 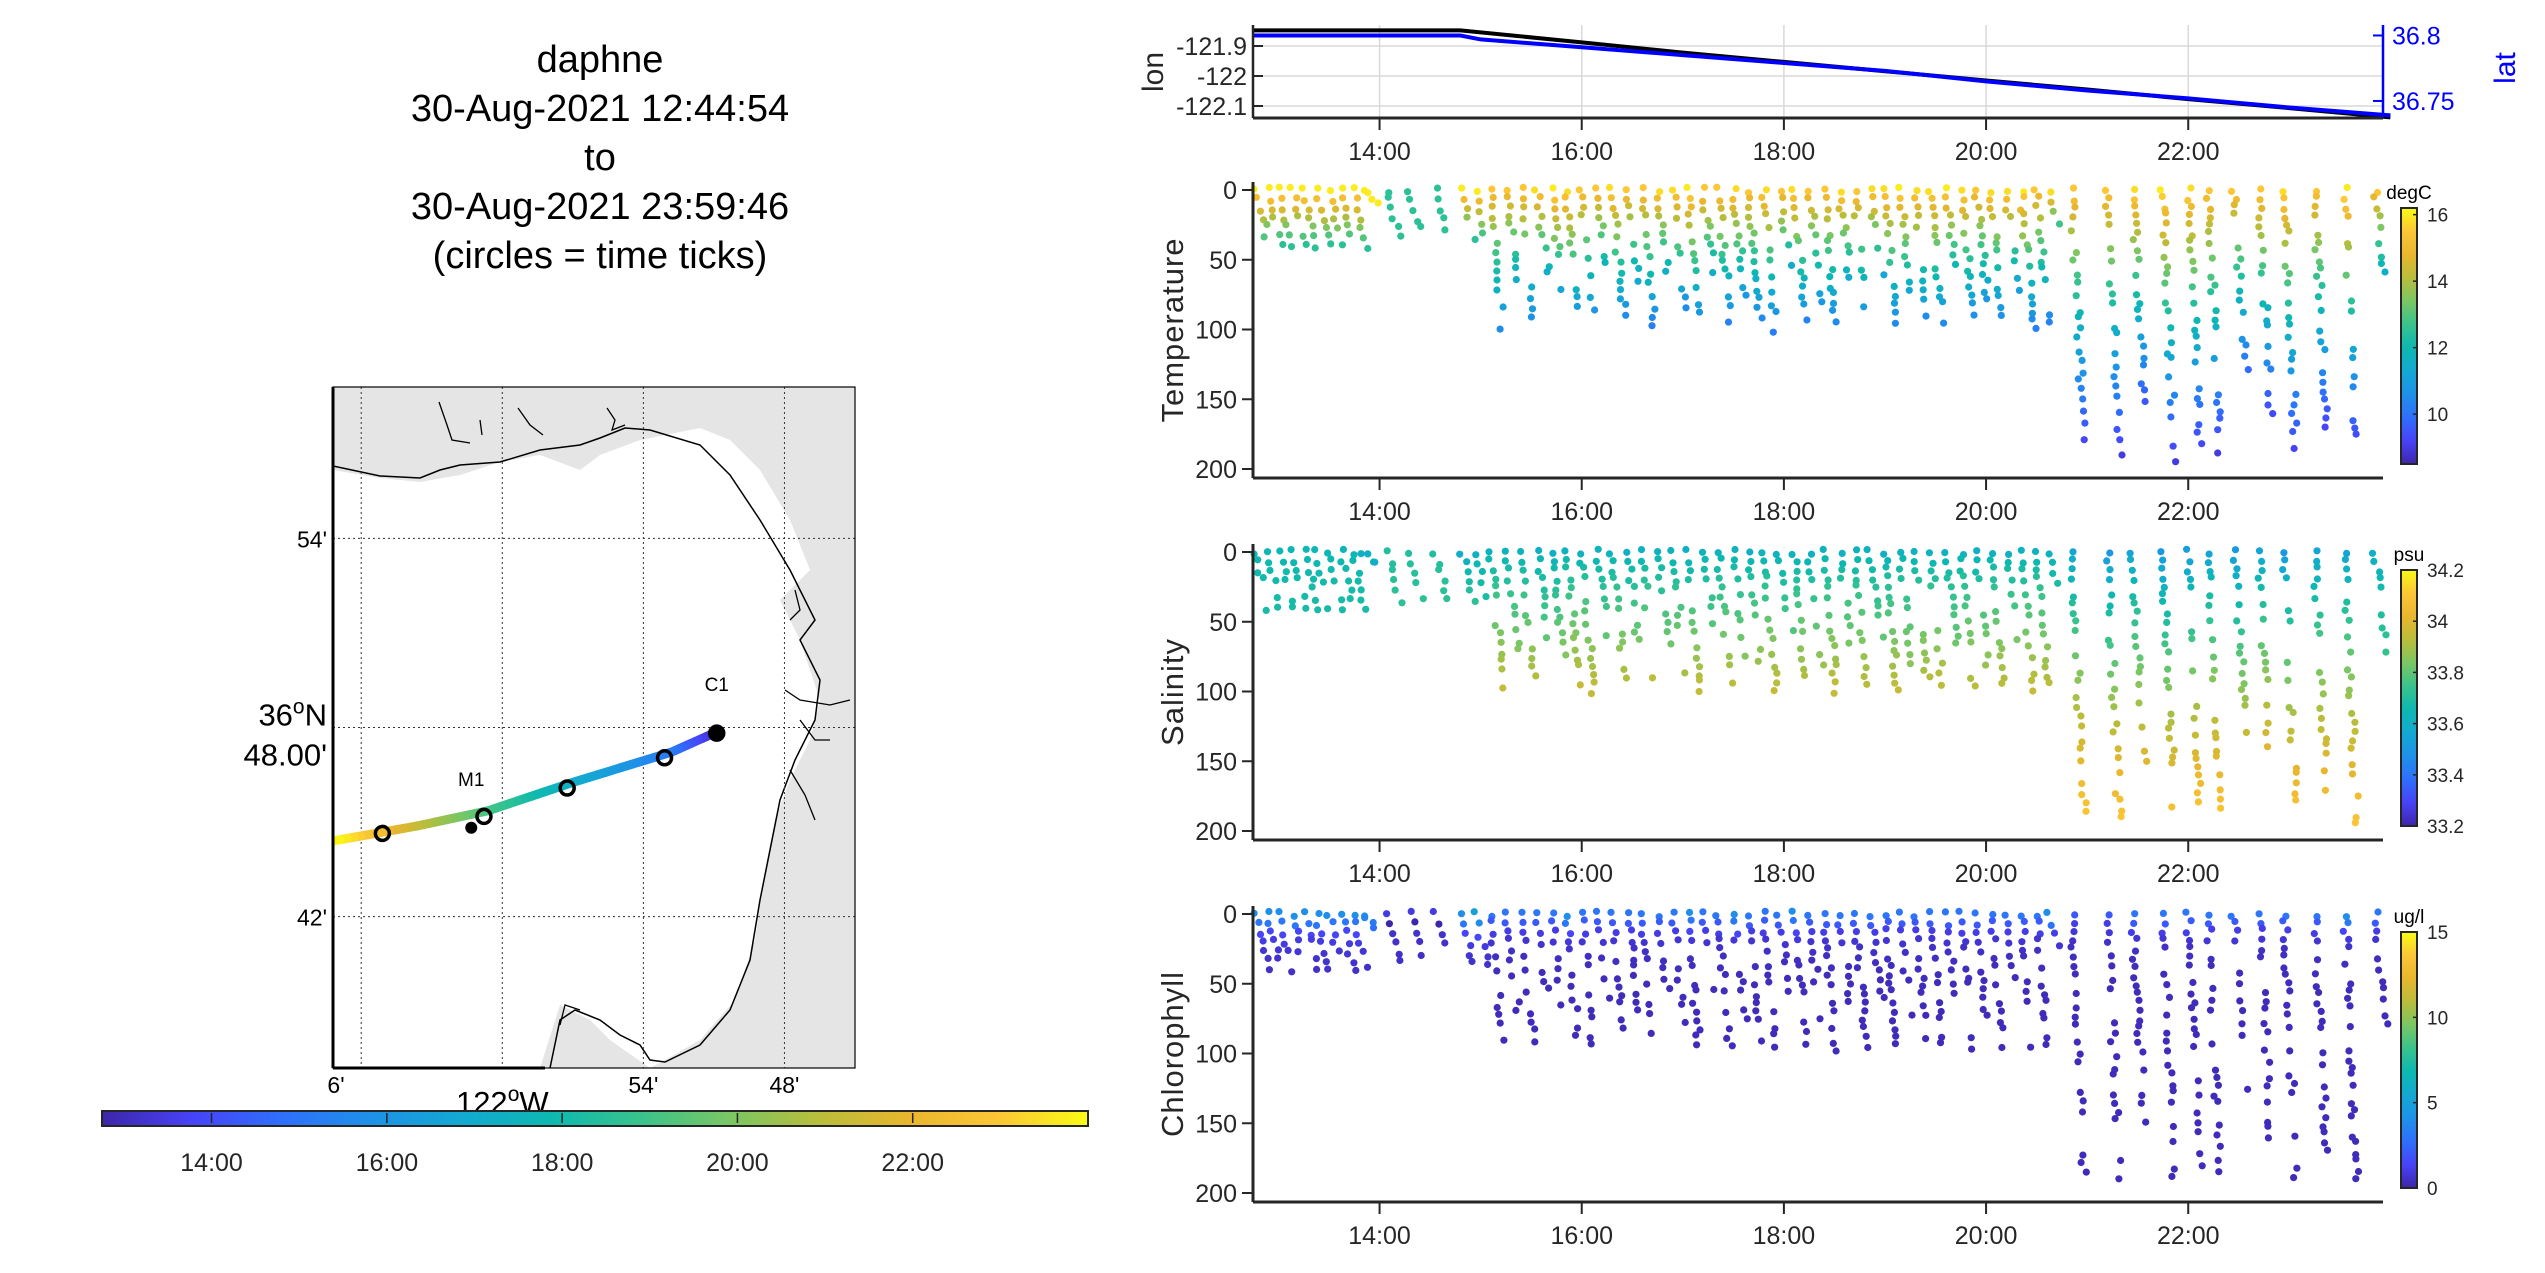 I want to click on map-lat-tick-label: 42', so click(x=312, y=918).